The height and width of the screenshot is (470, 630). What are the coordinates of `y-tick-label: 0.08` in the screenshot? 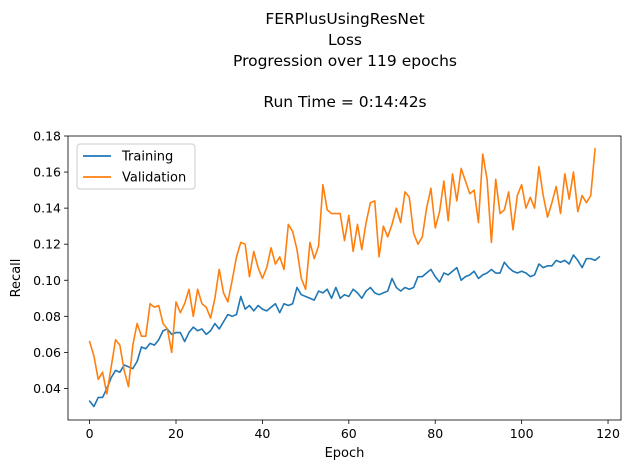 It's located at (47, 316).